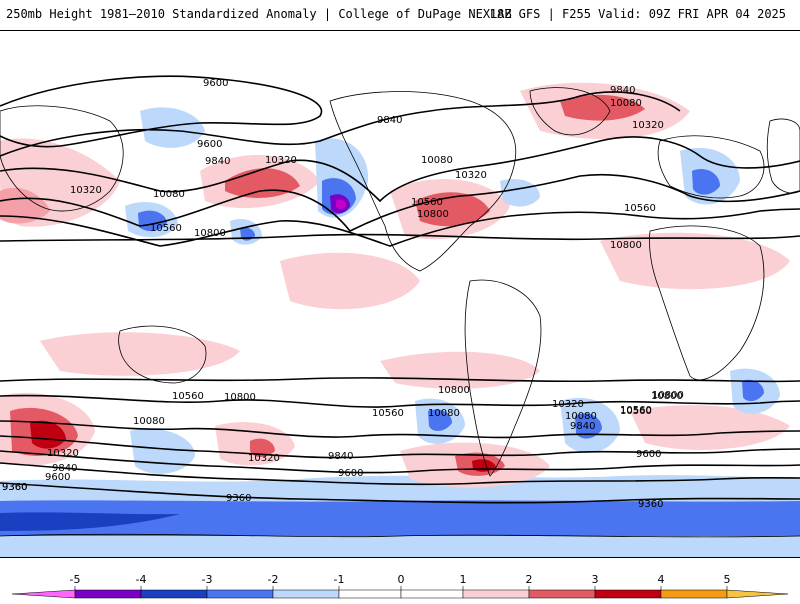  What do you see at coordinates (706, 181) in the screenshot?
I see `europe-negative-core` at bounding box center [706, 181].